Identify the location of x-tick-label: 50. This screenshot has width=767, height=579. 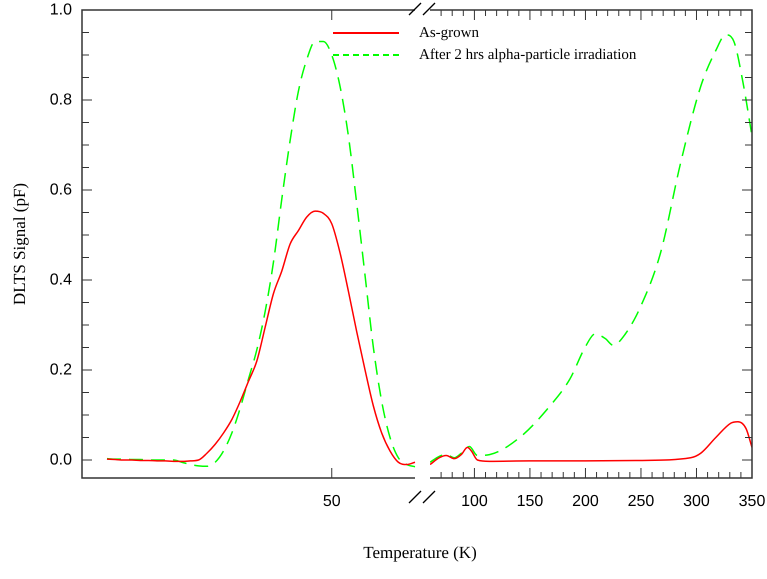
(331, 501).